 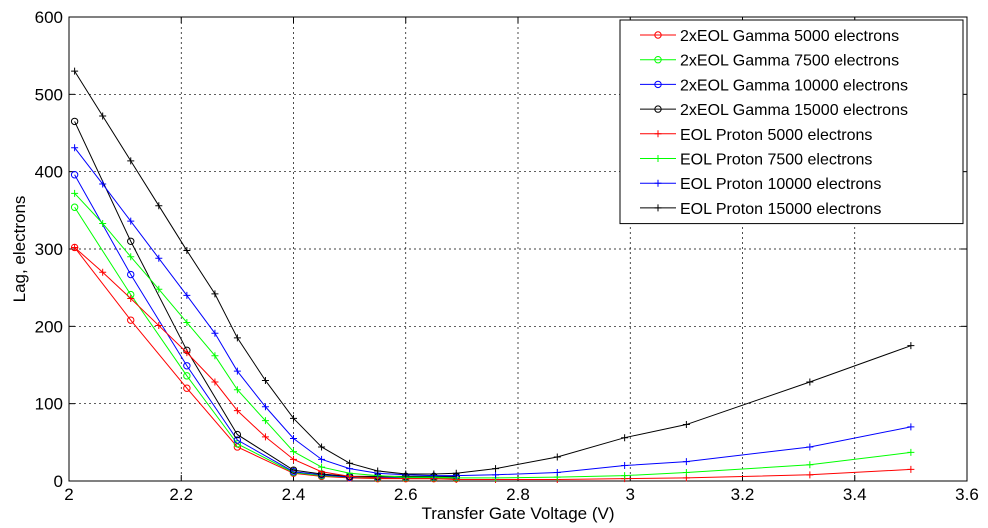 I want to click on y-tick-label: 200, so click(x=49, y=326).